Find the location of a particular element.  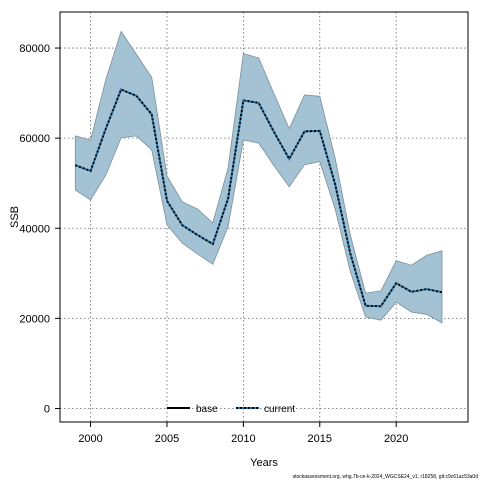

legend-label-current: current is located at coordinates (279, 409).